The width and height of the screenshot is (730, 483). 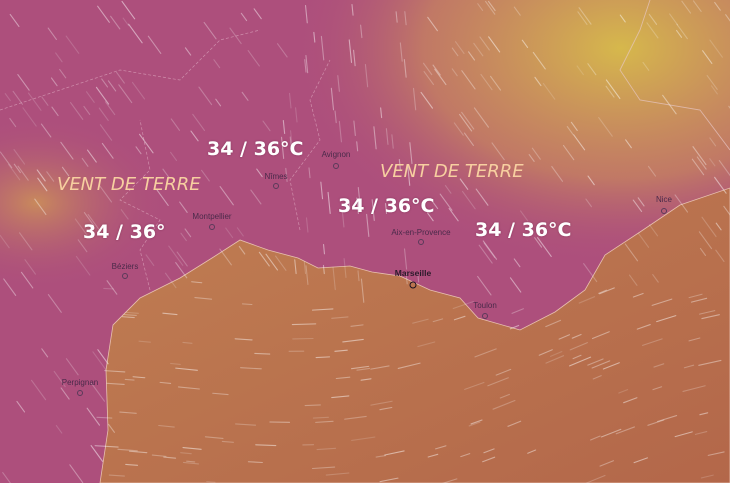 What do you see at coordinates (485, 305) in the screenshot?
I see `city-toulon: Toulon` at bounding box center [485, 305].